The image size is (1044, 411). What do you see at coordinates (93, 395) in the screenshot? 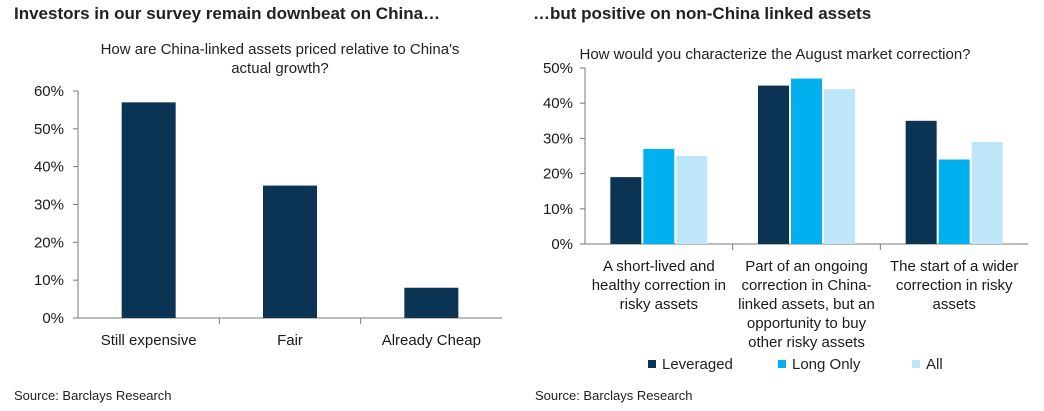
I see `left-source-note: Source: Barclays Research` at bounding box center [93, 395].